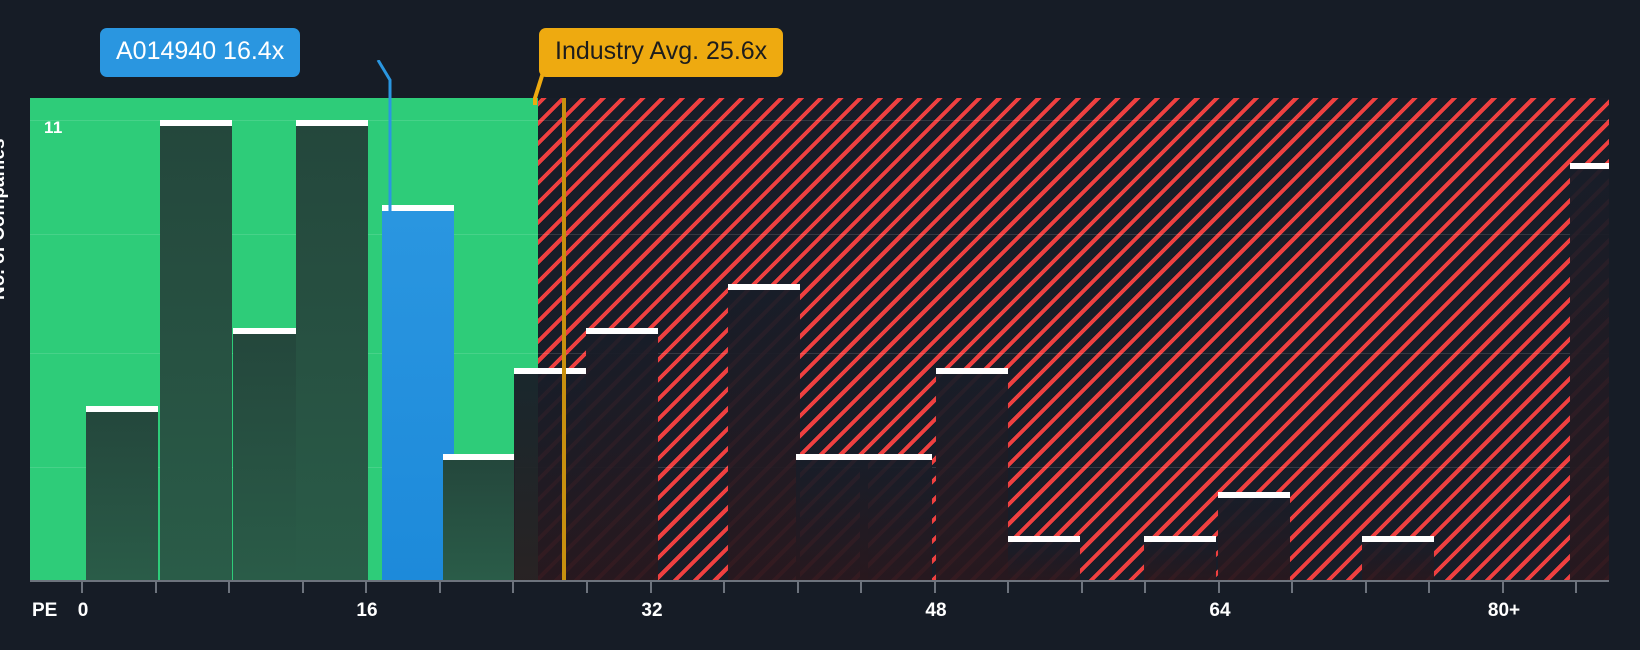 The width and height of the screenshot is (1640, 650). What do you see at coordinates (45, 610) in the screenshot?
I see `x-axis-title: PE` at bounding box center [45, 610].